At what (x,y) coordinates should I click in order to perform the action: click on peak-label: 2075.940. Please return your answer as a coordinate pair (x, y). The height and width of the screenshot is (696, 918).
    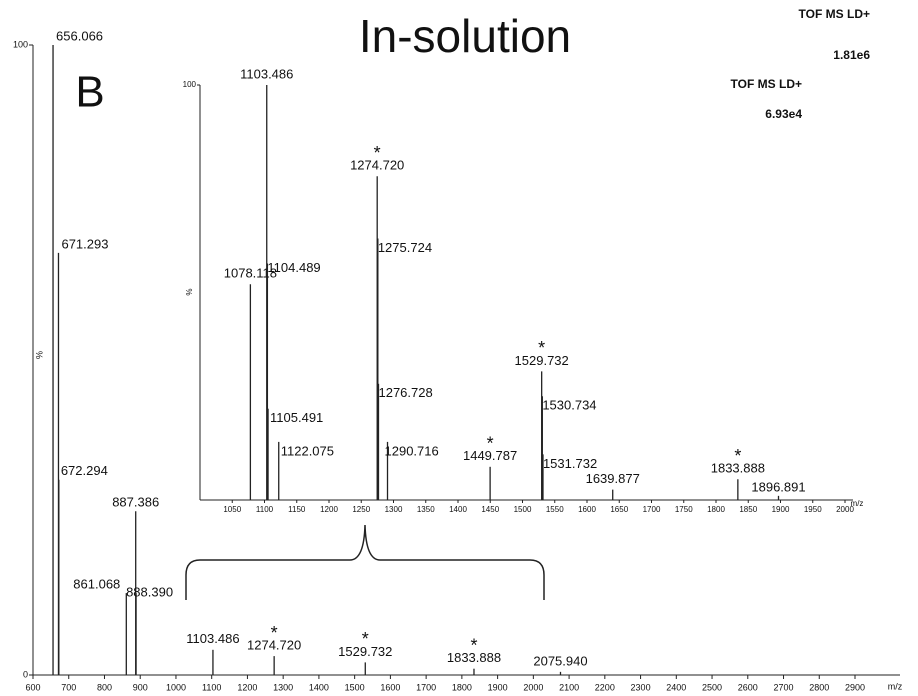
    Looking at the image, I should click on (560, 660).